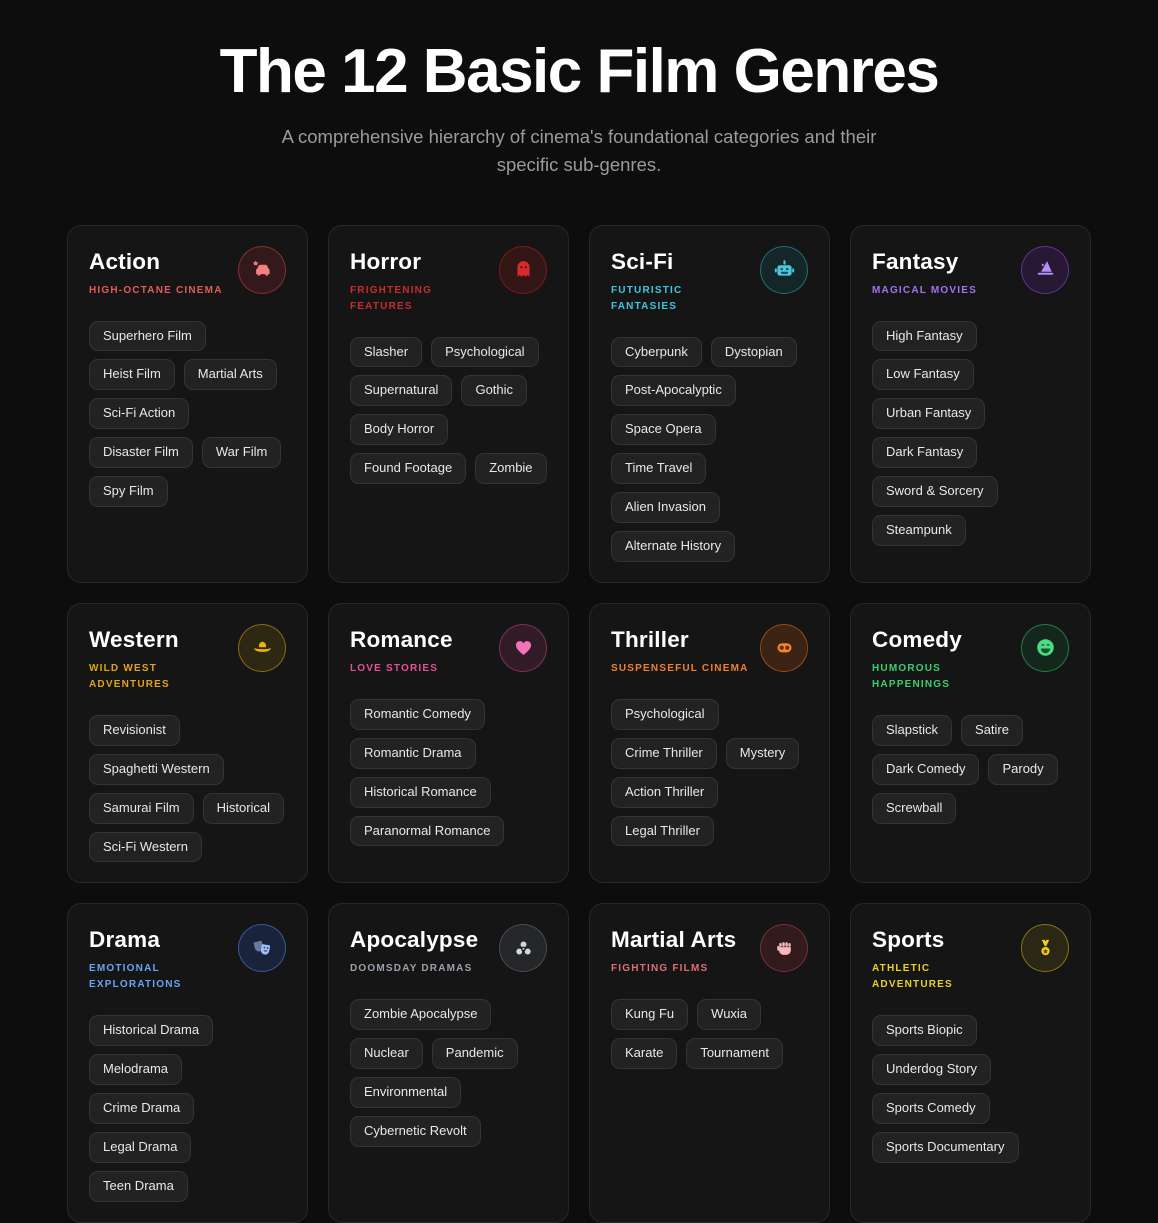 The width and height of the screenshot is (1158, 1223). Describe the element at coordinates (579, 71) in the screenshot. I see `page-title: The 12 Basic Film Genres` at that location.